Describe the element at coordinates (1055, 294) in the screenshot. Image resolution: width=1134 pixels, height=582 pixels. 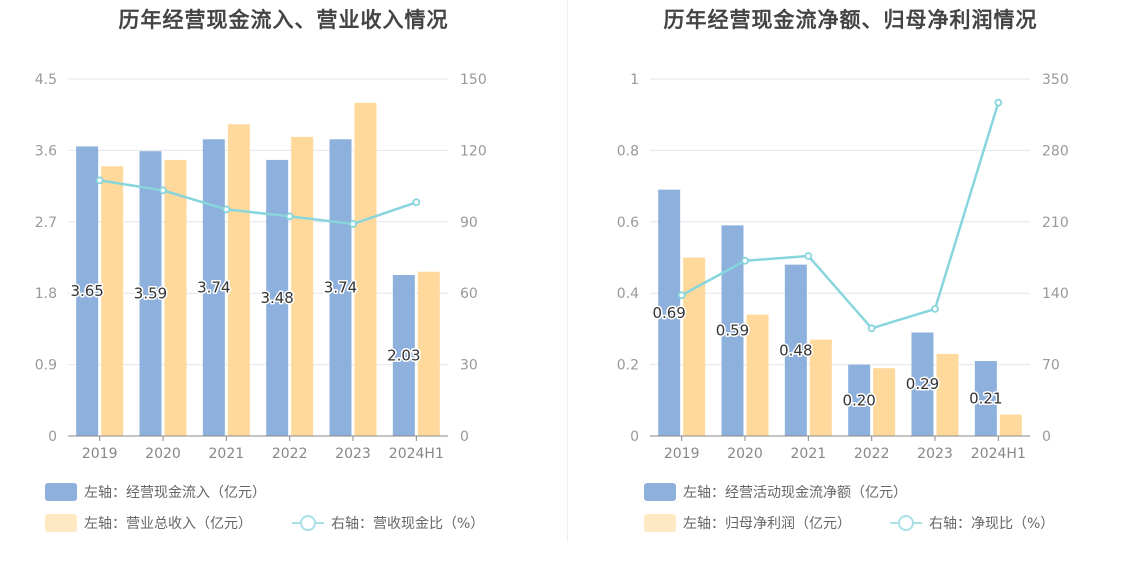
I see `y-right-tick-label: 140` at that location.